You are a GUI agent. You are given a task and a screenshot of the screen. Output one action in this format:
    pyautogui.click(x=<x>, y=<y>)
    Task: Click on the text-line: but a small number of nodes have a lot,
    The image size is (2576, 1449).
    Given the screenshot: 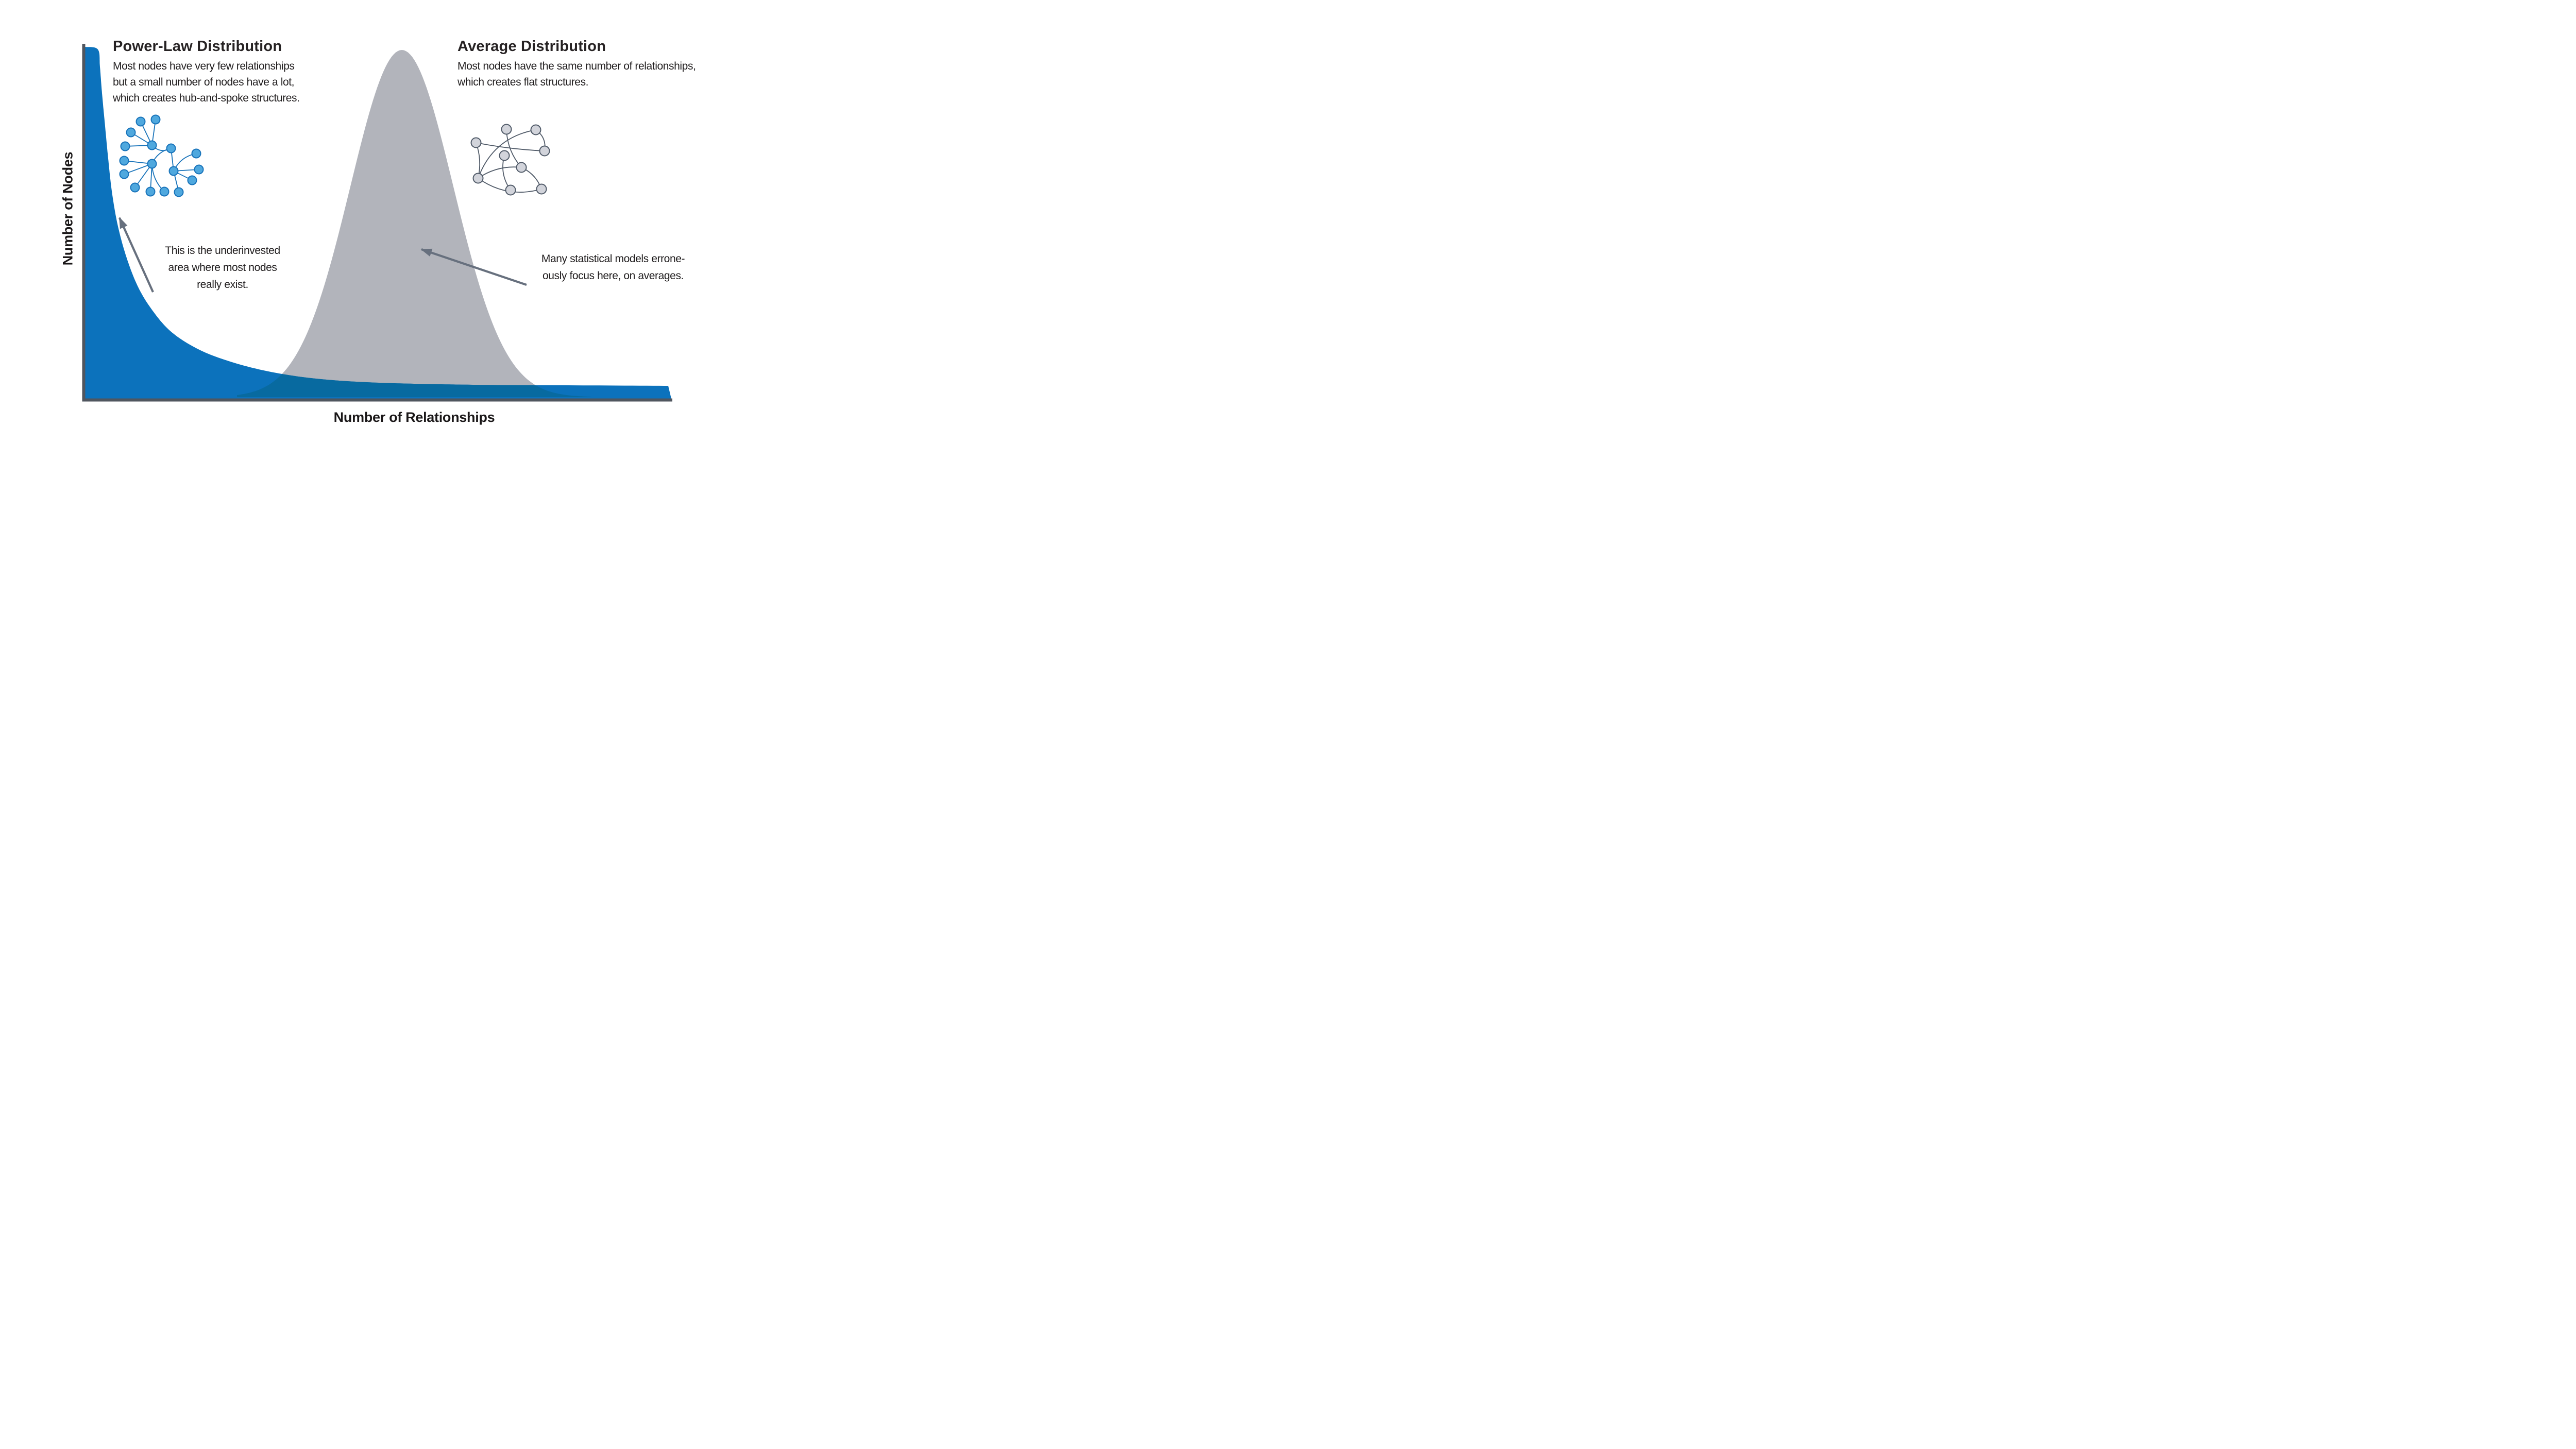 What is the action you would take?
    pyautogui.click(x=204, y=82)
    